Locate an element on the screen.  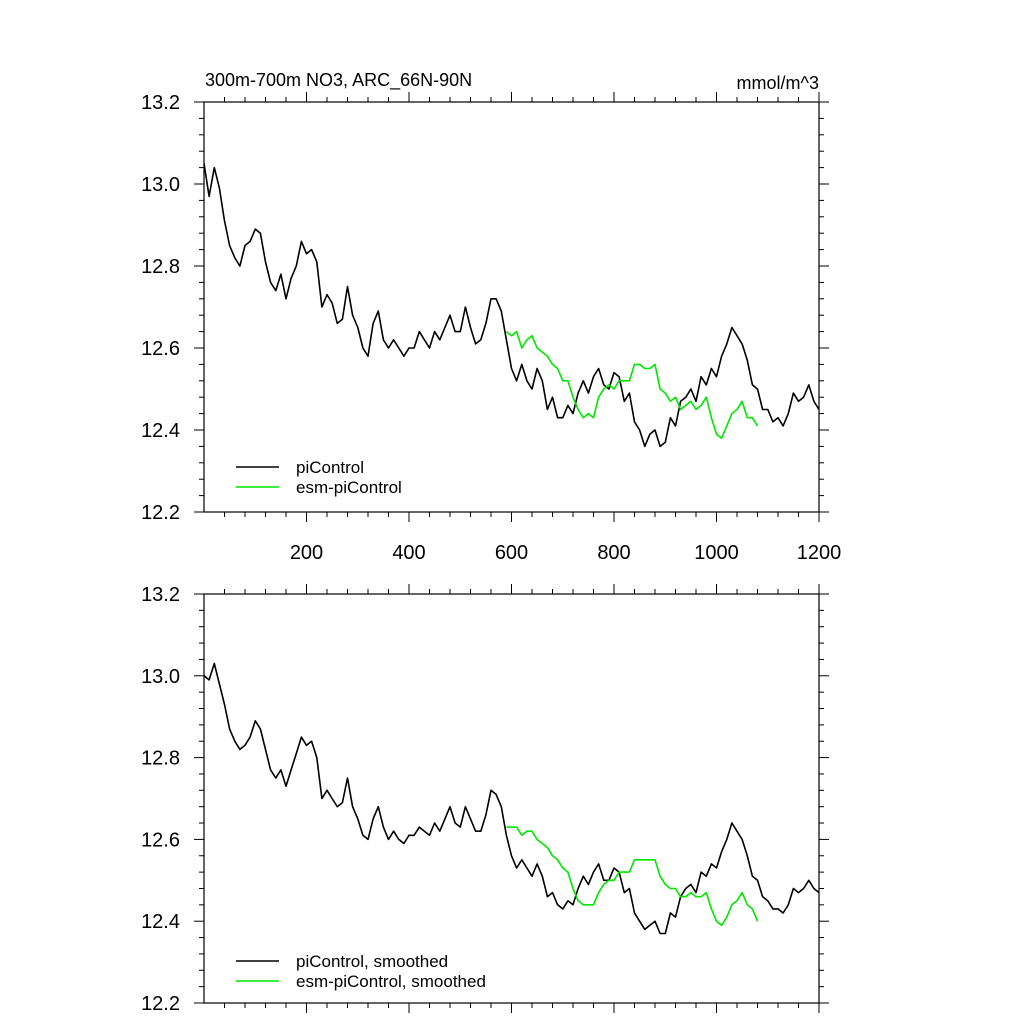
legend-label: esm-piControl is located at coordinates (349, 487).